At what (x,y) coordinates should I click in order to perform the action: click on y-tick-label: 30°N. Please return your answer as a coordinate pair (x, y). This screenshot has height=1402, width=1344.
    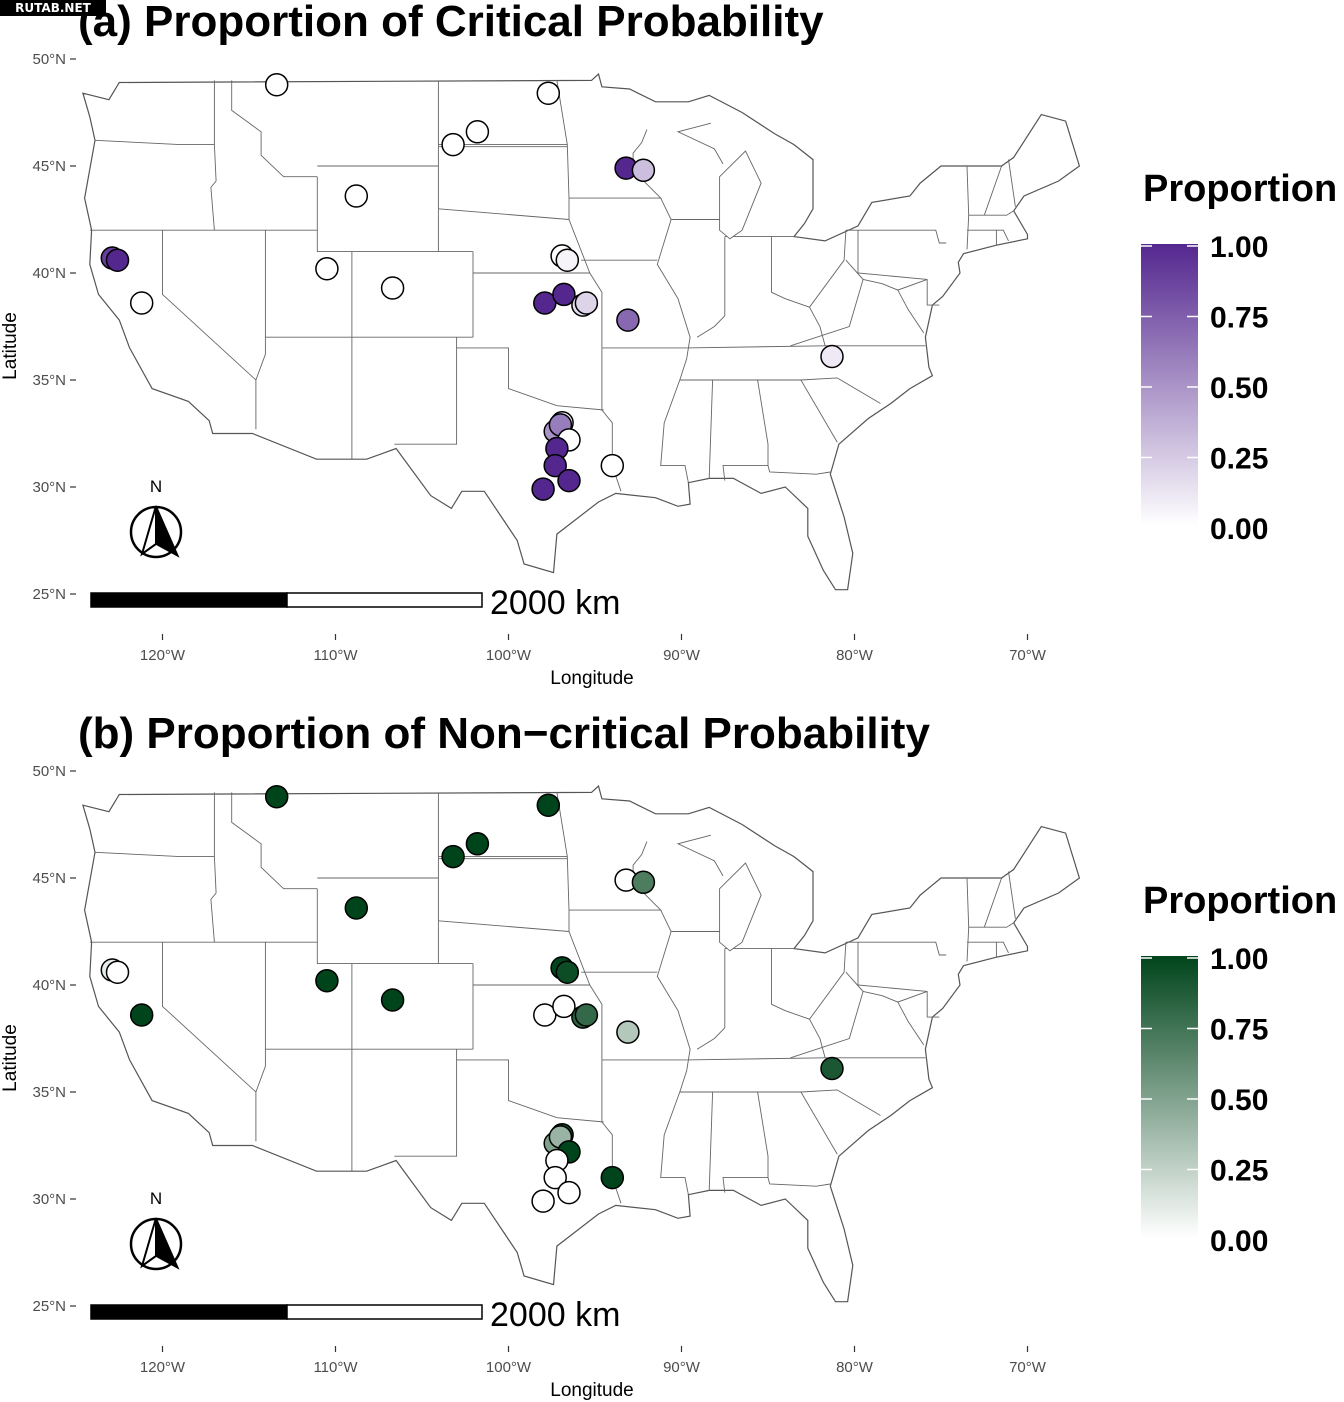
    Looking at the image, I should click on (49, 1199).